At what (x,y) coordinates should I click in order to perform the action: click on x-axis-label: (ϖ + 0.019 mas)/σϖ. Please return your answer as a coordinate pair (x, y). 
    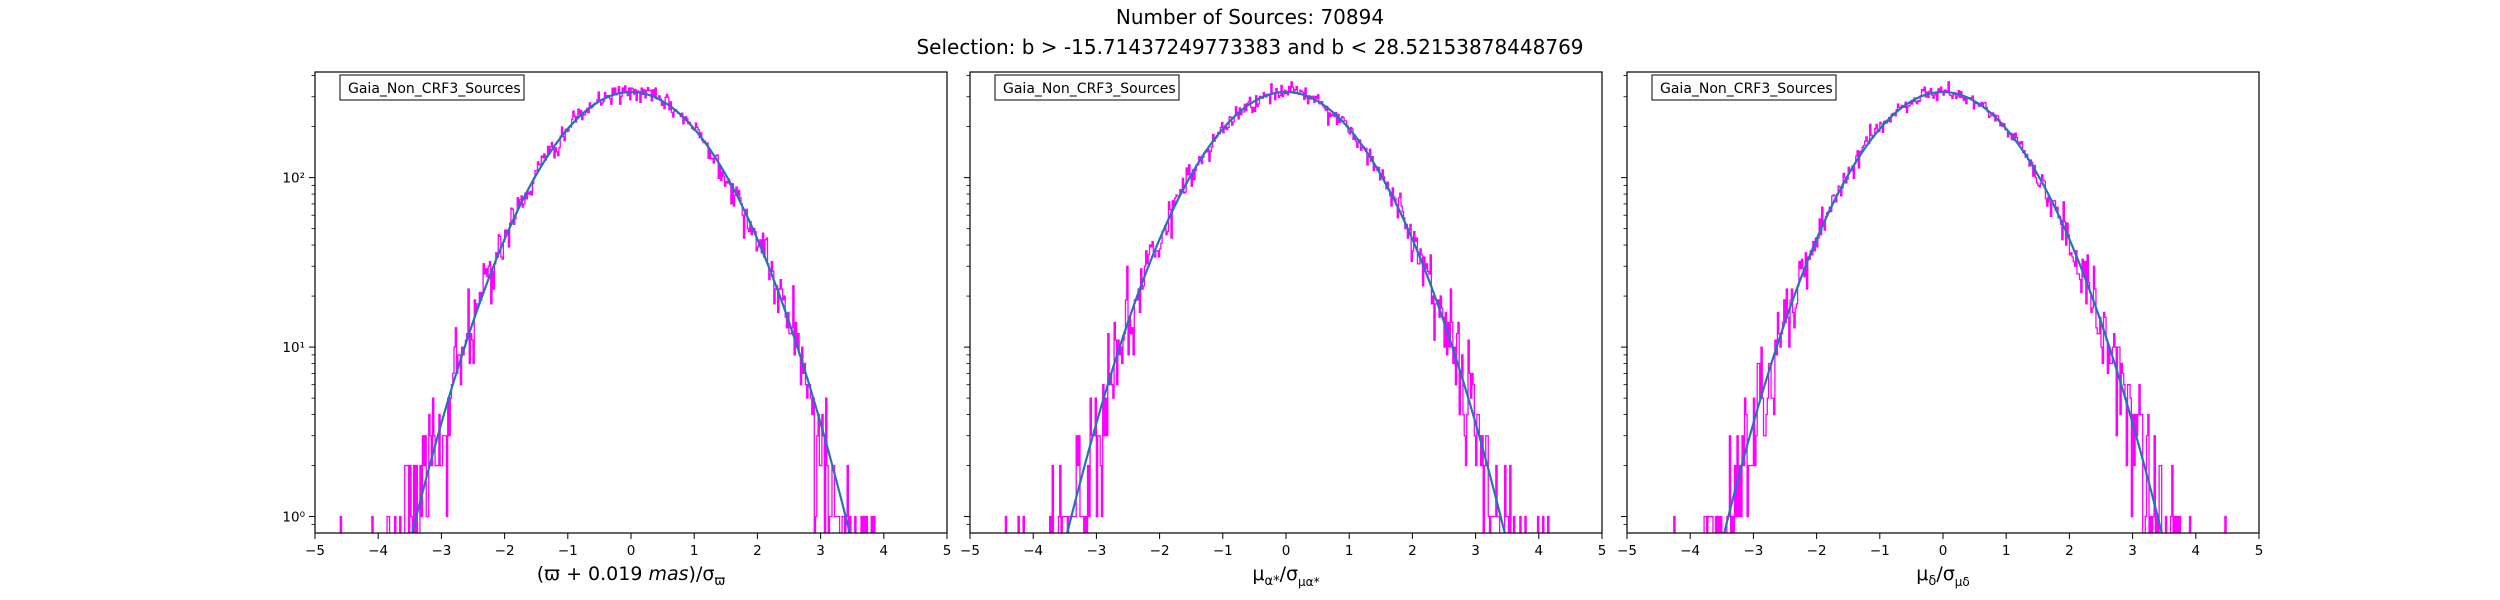
    Looking at the image, I should click on (631, 576).